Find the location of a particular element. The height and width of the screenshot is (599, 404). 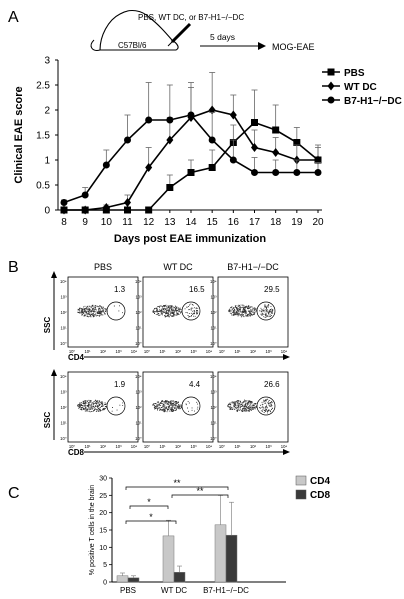

flow-x-tick-label: 10¹ is located at coordinates (87, 351).